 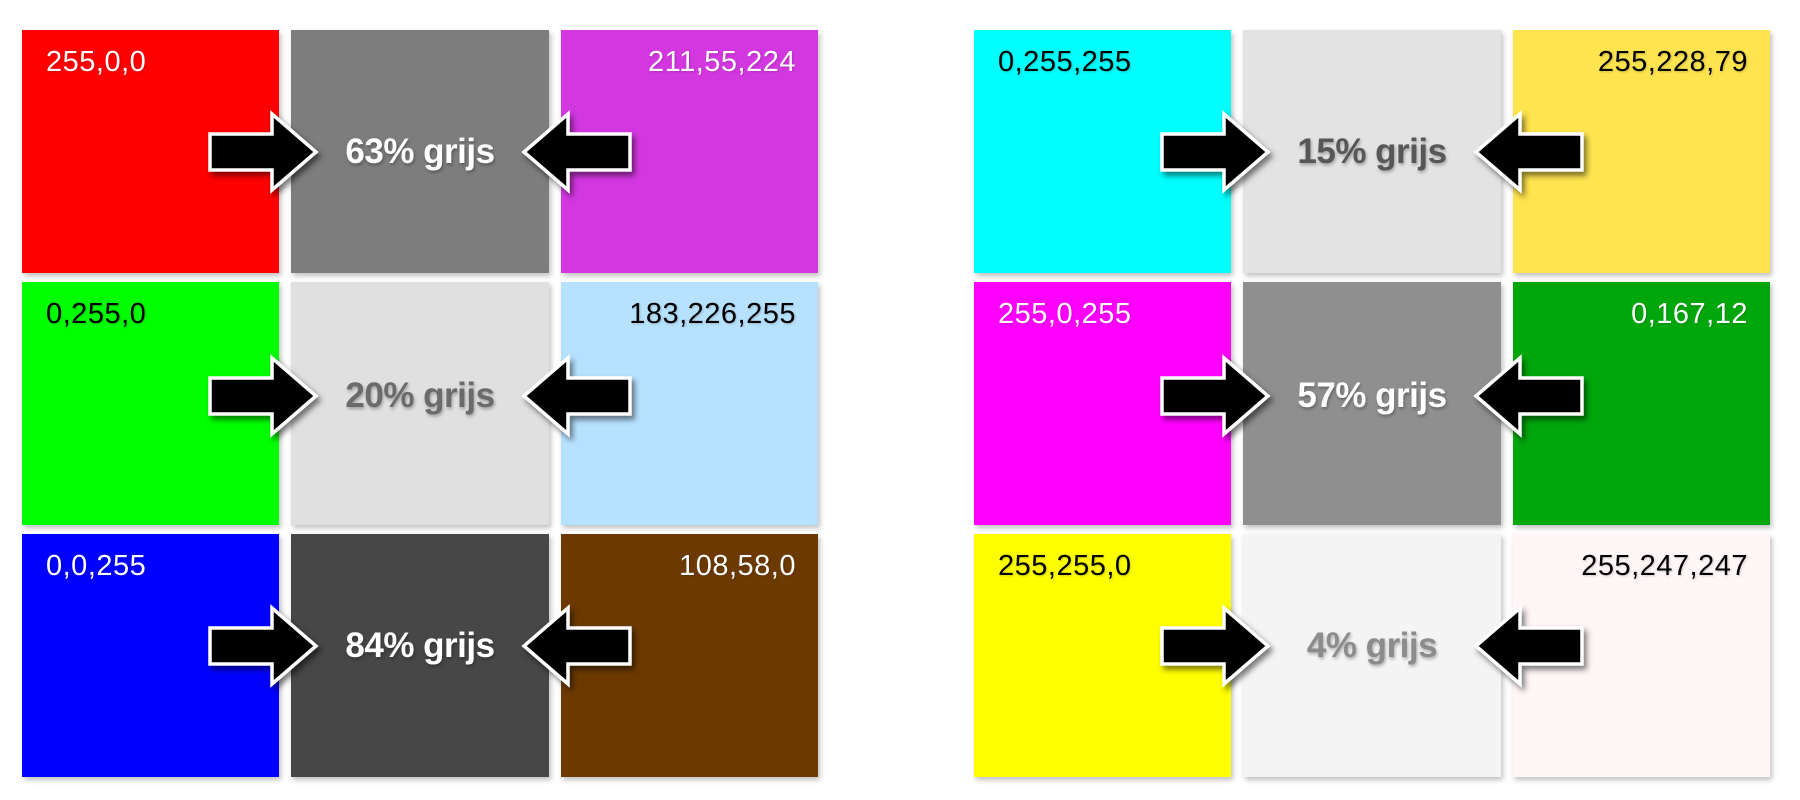 What do you see at coordinates (737, 566) in the screenshot?
I see `rgb-label: 108,58,0` at bounding box center [737, 566].